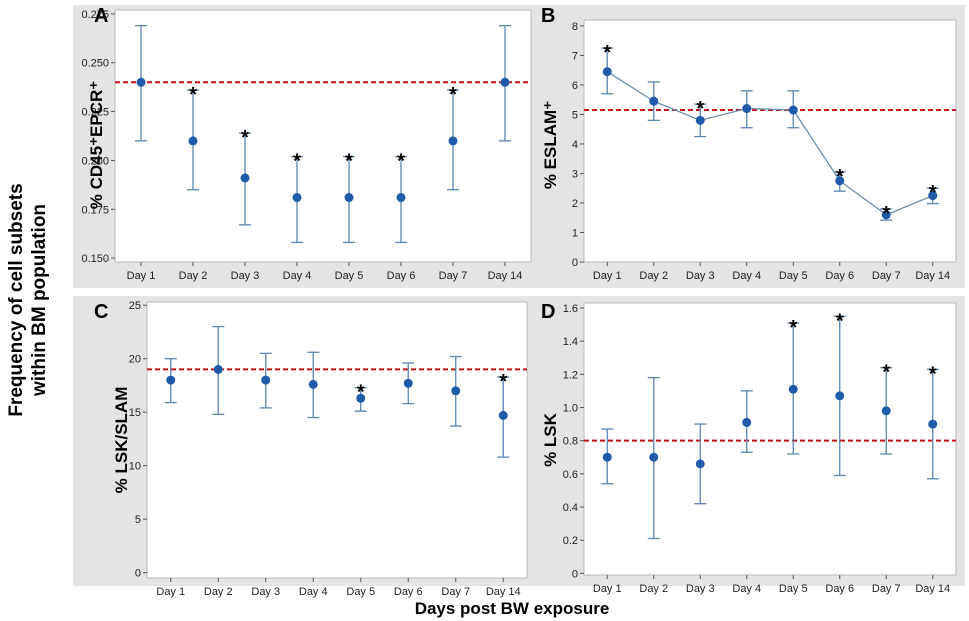  I want to click on panel-a-xtick-label: Day 14, so click(505, 276).